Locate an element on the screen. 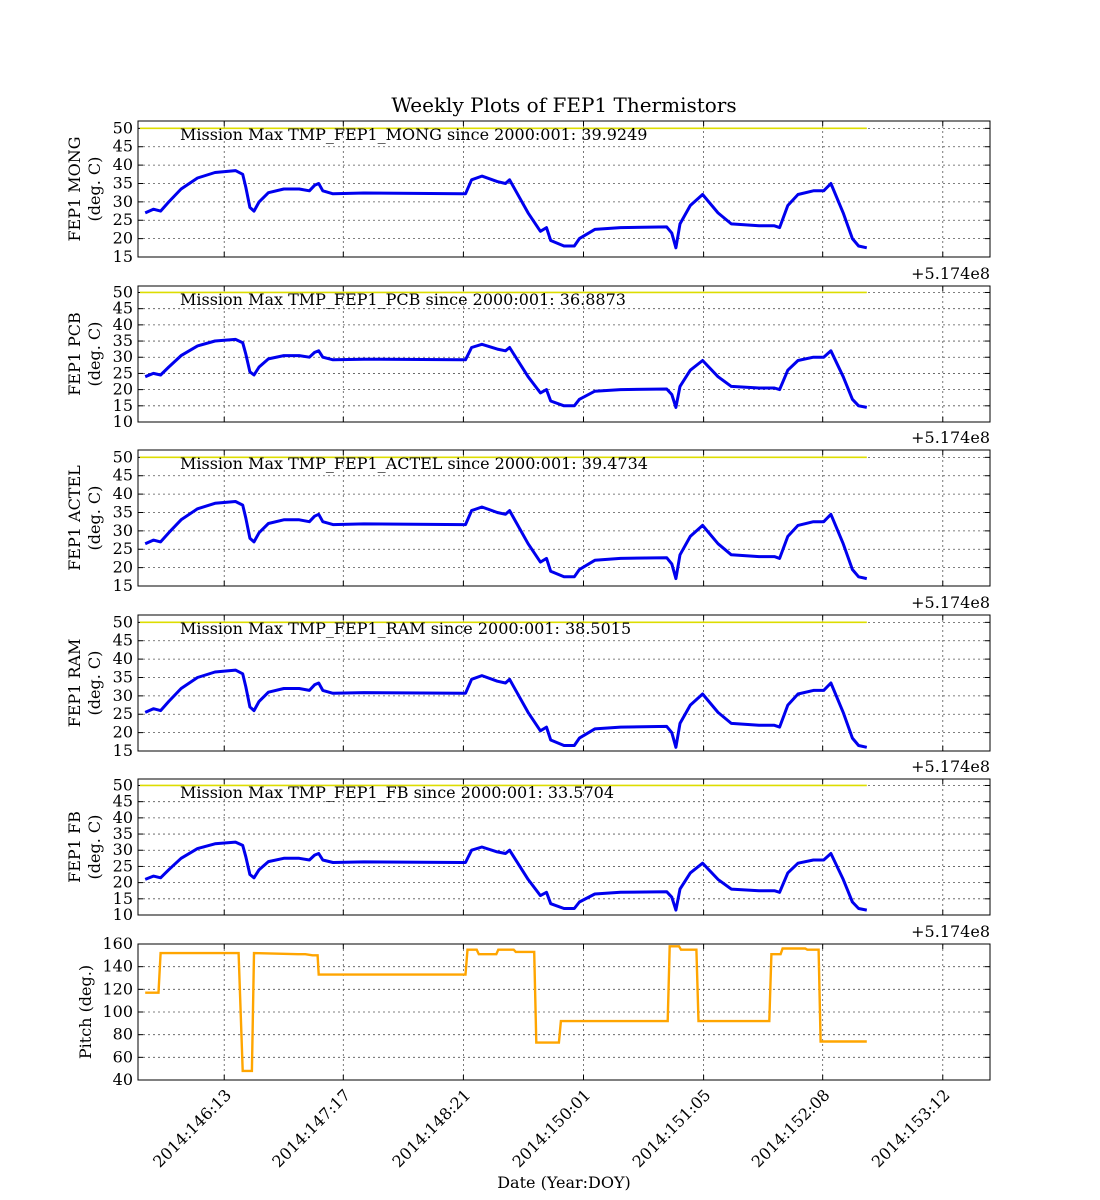 Image resolution: width=1100 pixels, height=1200 pixels. y-axis-label: FEP1 ACTEL is located at coordinates (74, 518).